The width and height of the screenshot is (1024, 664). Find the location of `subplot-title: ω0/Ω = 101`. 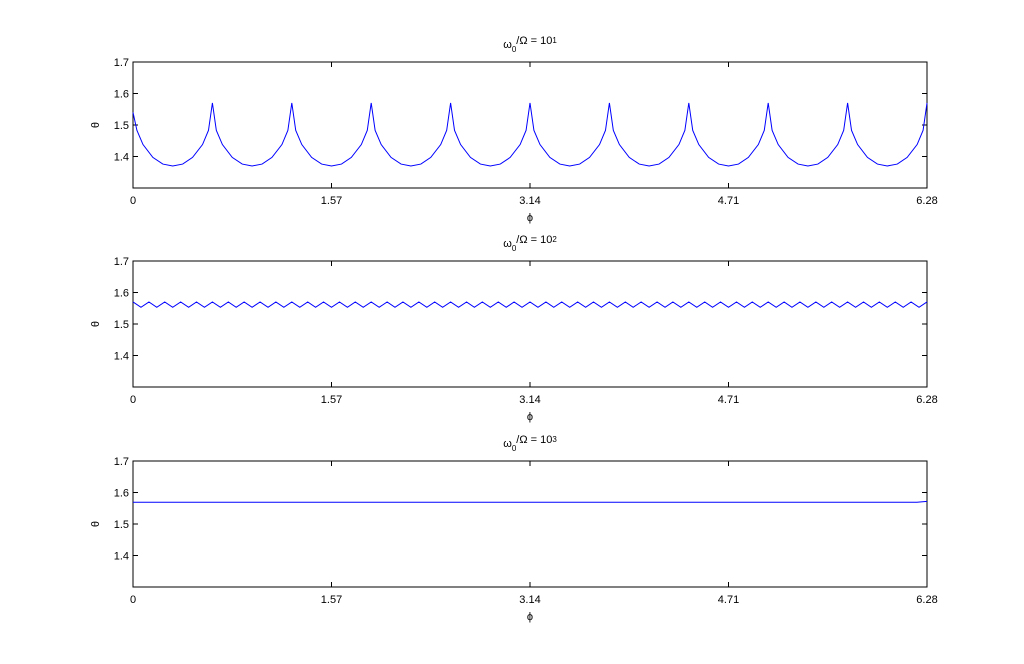

subplot-title: ω0/Ω = 101 is located at coordinates (530, 44).